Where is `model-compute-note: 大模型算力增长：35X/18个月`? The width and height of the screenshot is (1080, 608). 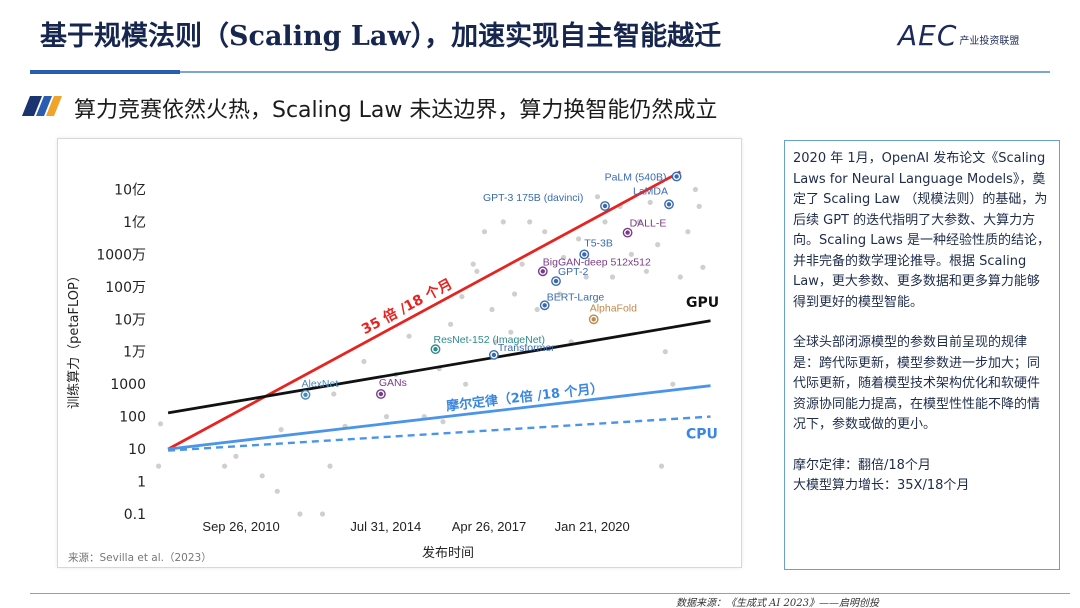 model-compute-note: 大模型算力增长：35X/18个月 is located at coordinates (881, 485).